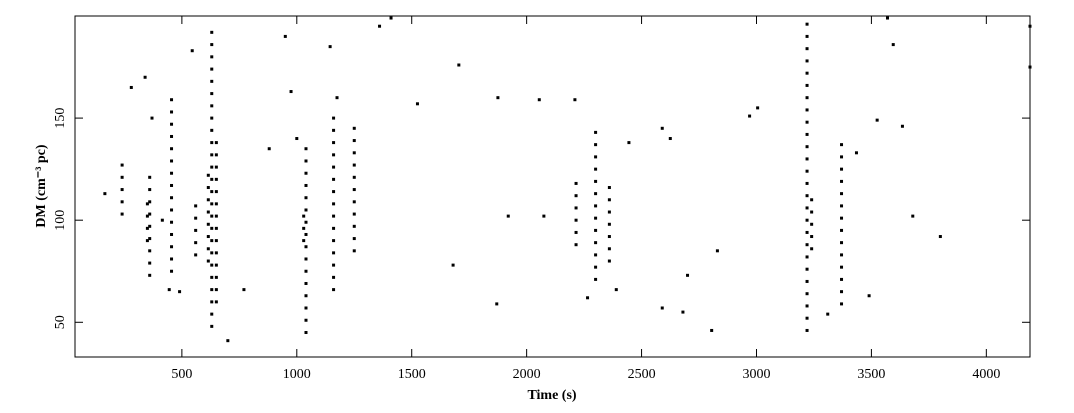 Image resolution: width=1074 pixels, height=413 pixels. What do you see at coordinates (756, 374) in the screenshot?
I see `x-tick-label: 3000` at bounding box center [756, 374].